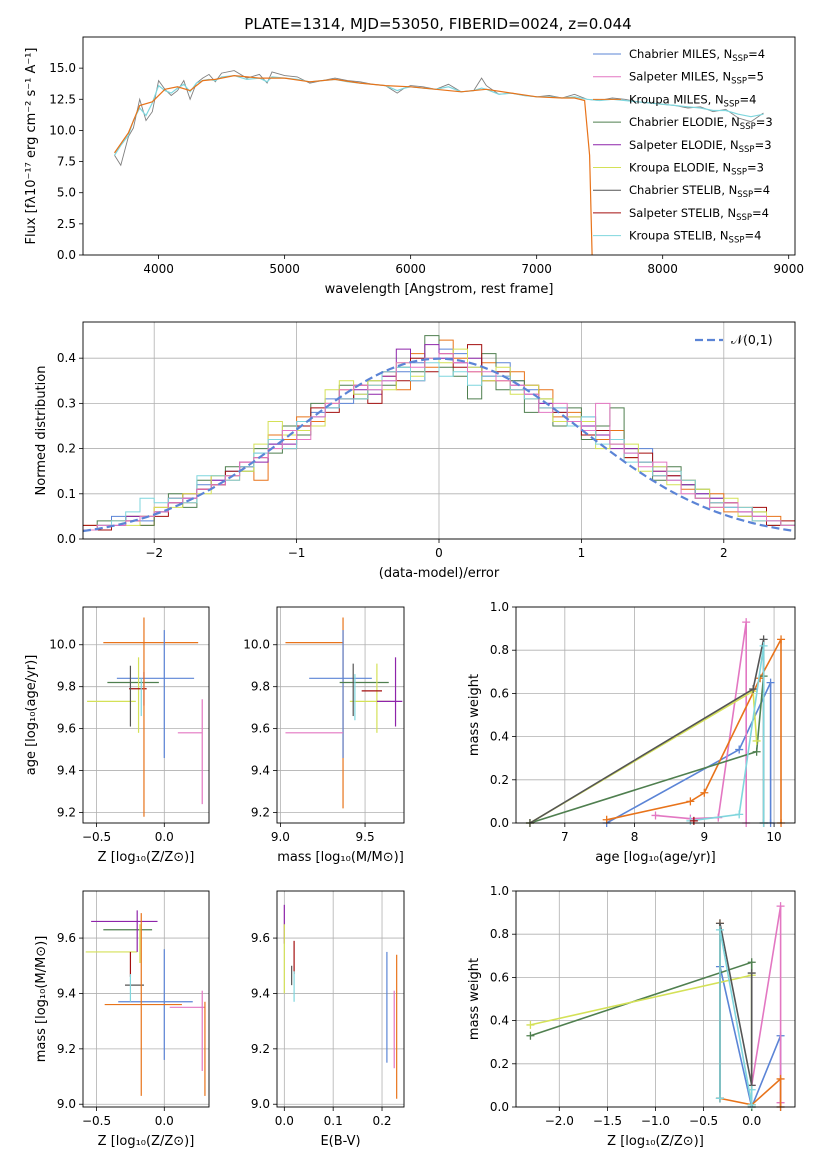 The height and width of the screenshot is (1170, 819). I want to click on y-tick-label: 12.5, so click(62, 99).